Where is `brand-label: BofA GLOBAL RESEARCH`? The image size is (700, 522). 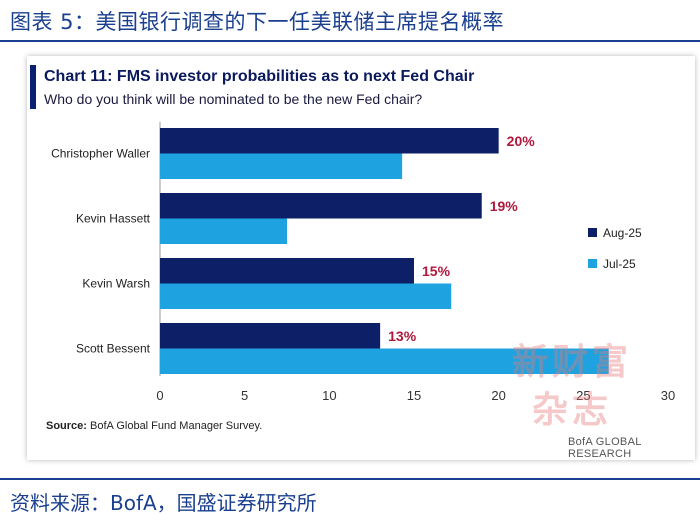 brand-label: BofA GLOBAL RESEARCH is located at coordinates (605, 448).